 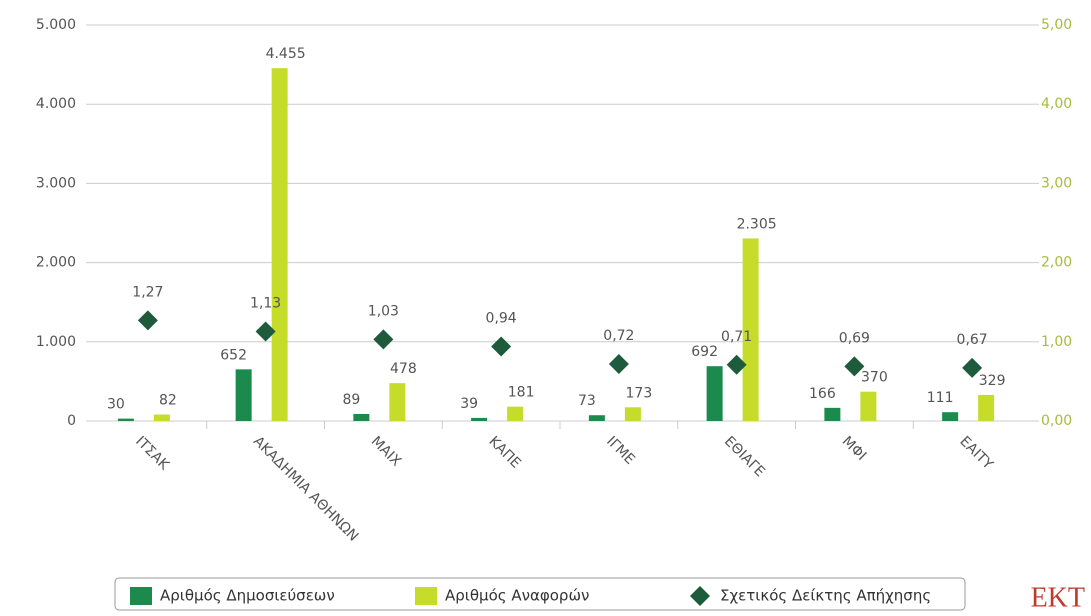 What do you see at coordinates (517, 596) in the screenshot?
I see `legend-label: Αριθμός Αναφορών` at bounding box center [517, 596].